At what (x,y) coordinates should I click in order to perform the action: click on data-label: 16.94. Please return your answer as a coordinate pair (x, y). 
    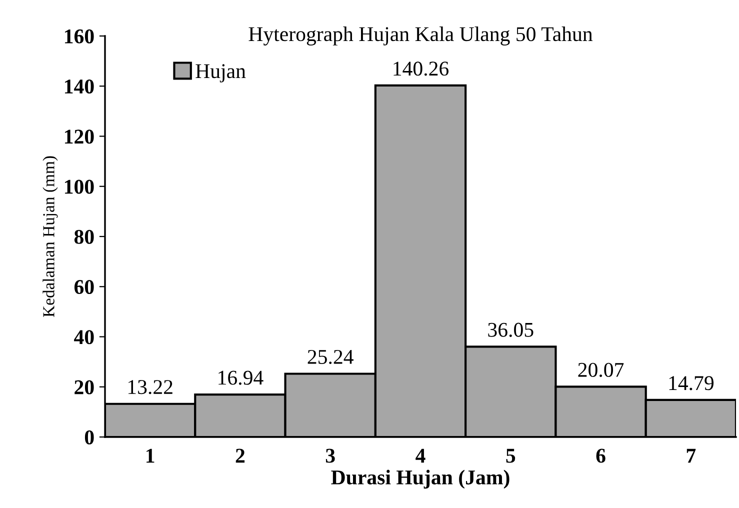
    Looking at the image, I should click on (241, 377).